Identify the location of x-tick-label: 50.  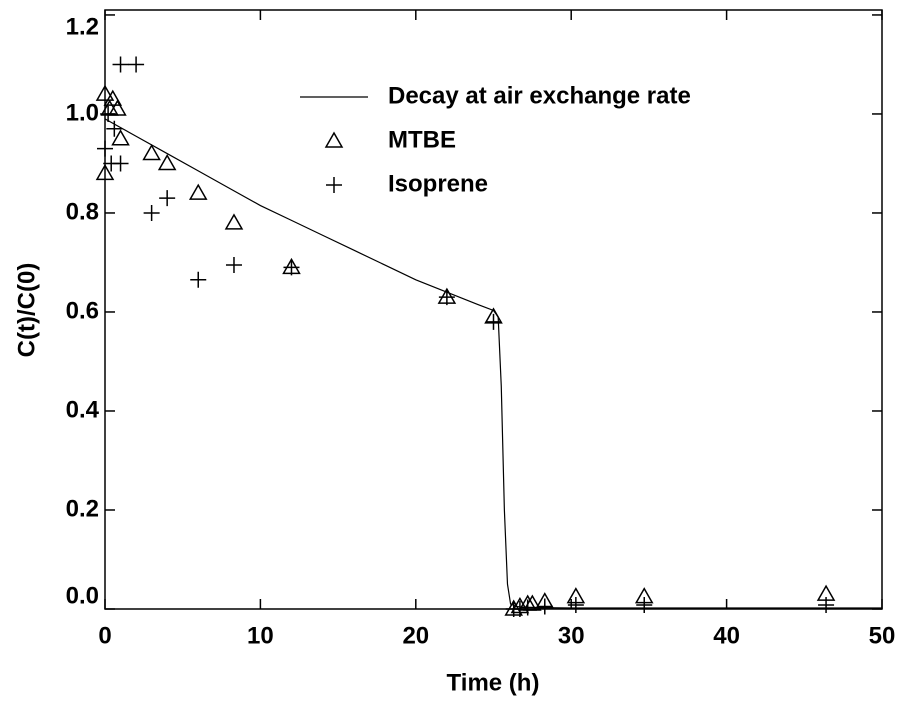
(882, 635).